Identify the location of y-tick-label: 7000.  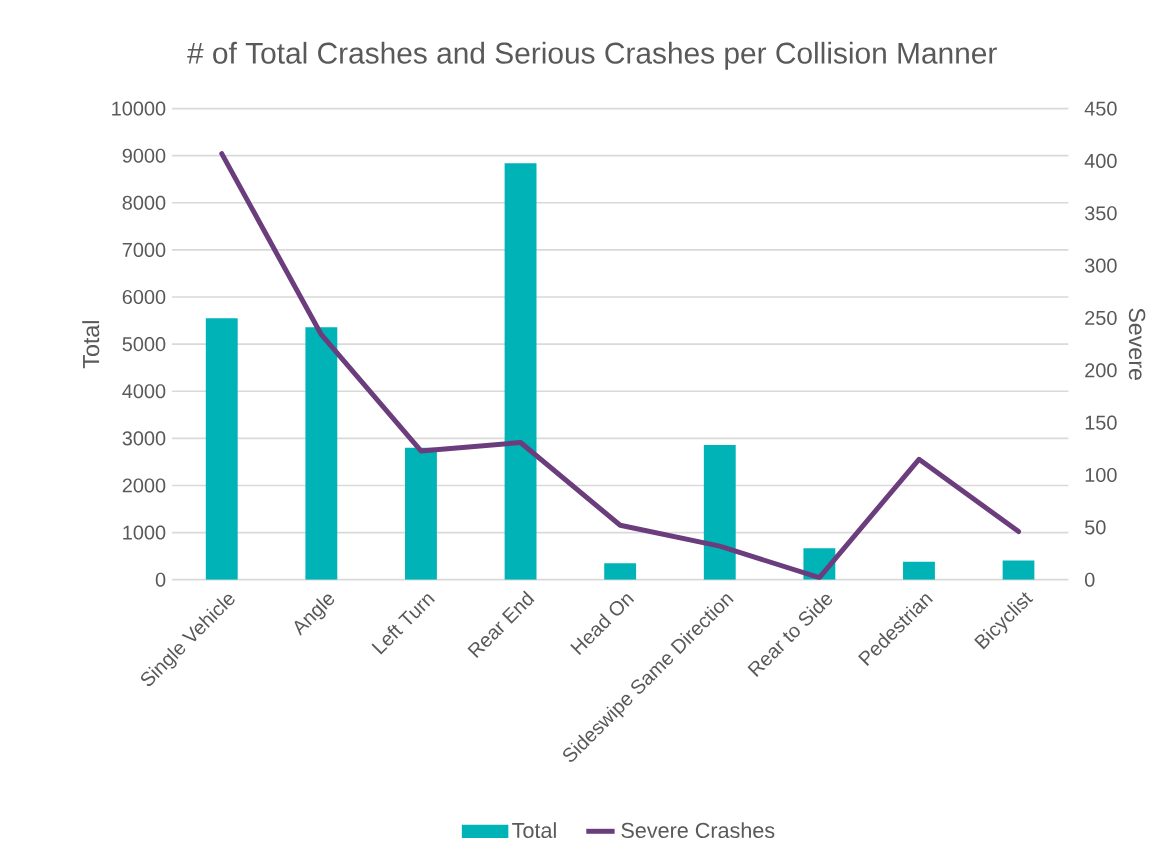
(144, 250).